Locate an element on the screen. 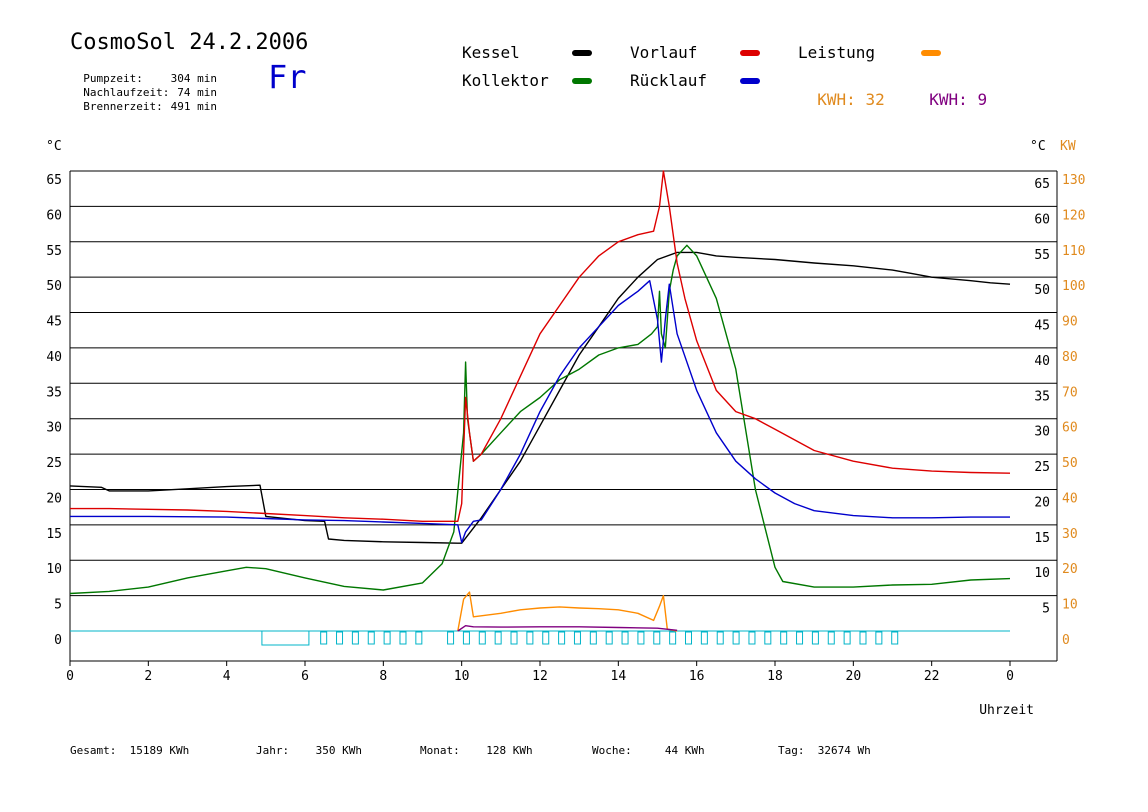  x-tick-label: 8 is located at coordinates (383, 676).